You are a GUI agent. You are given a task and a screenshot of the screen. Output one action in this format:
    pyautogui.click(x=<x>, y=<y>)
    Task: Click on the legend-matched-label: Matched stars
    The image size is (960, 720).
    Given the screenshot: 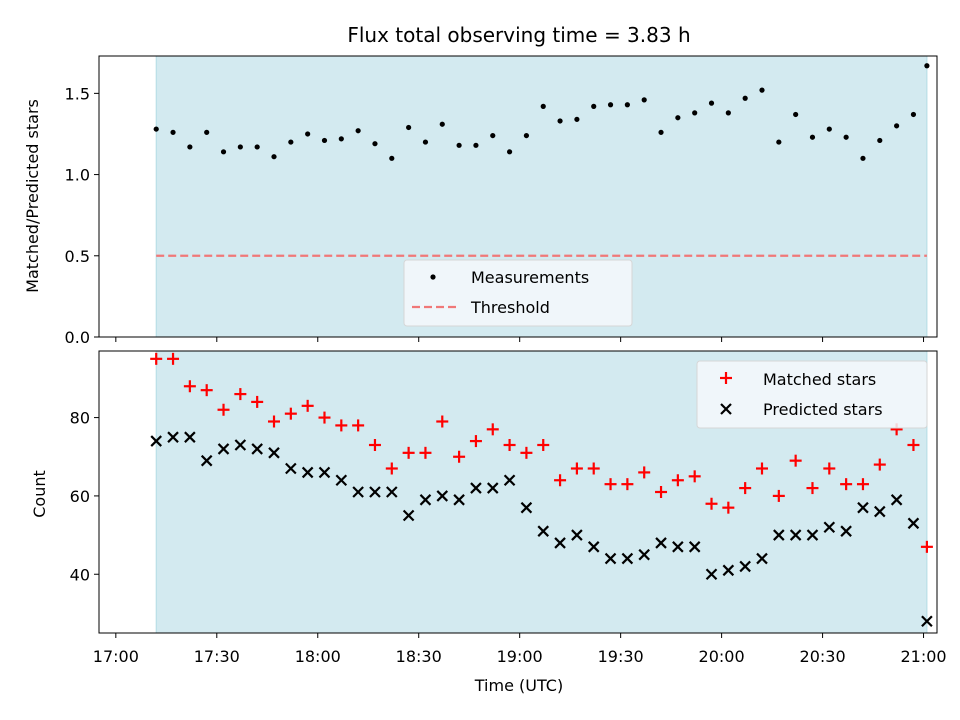 What is the action you would take?
    pyautogui.click(x=819, y=379)
    